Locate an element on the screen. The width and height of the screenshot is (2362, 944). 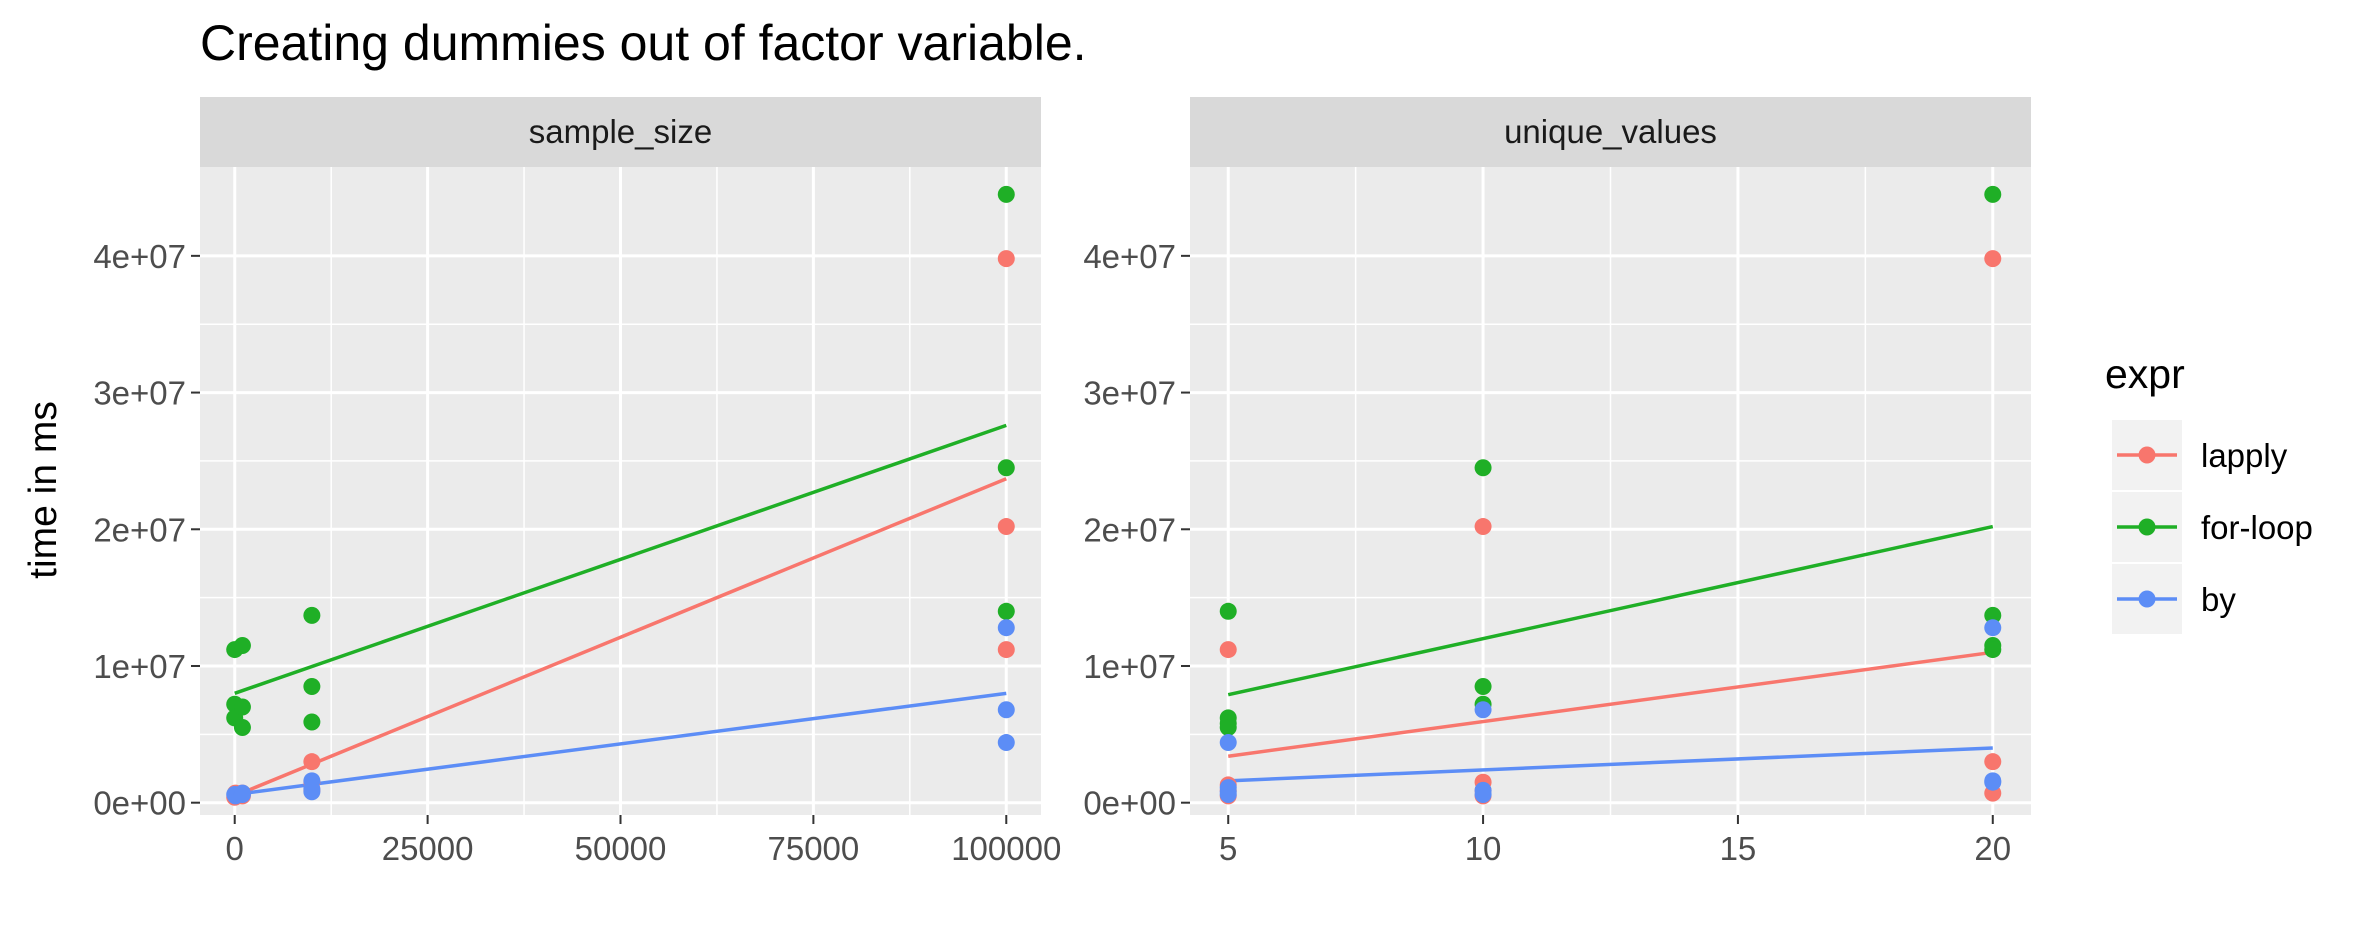
legend: expr lapply for-loop by is located at coordinates (2209, 492).